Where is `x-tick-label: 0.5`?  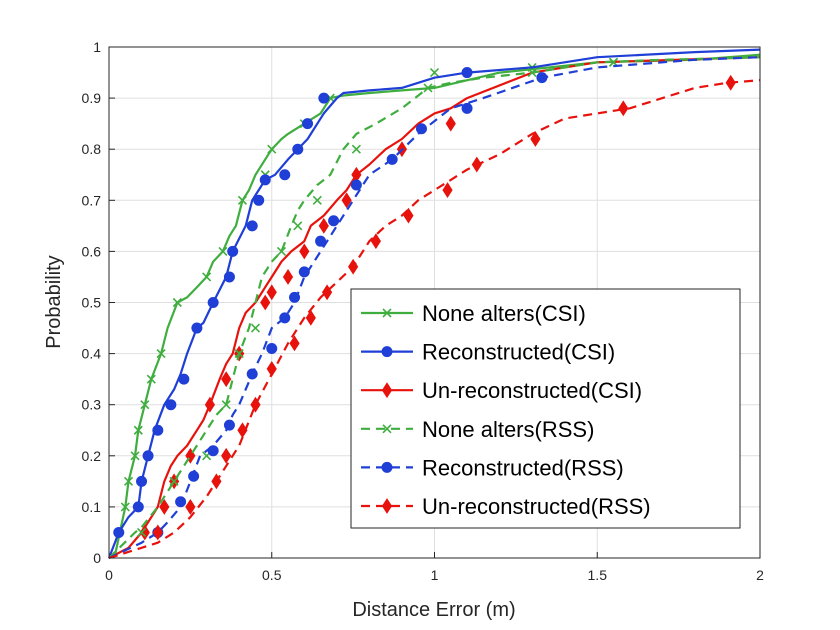
x-tick-label: 0.5 is located at coordinates (272, 575).